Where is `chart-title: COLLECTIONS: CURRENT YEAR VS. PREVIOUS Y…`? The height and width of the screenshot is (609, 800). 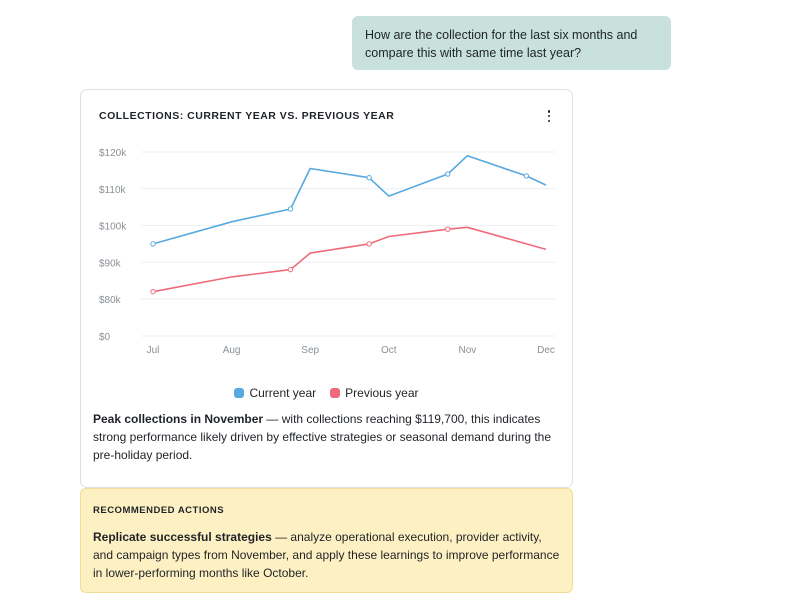
chart-title: COLLECTIONS: CURRENT YEAR VS. PREVIOUS Y… is located at coordinates (247, 116).